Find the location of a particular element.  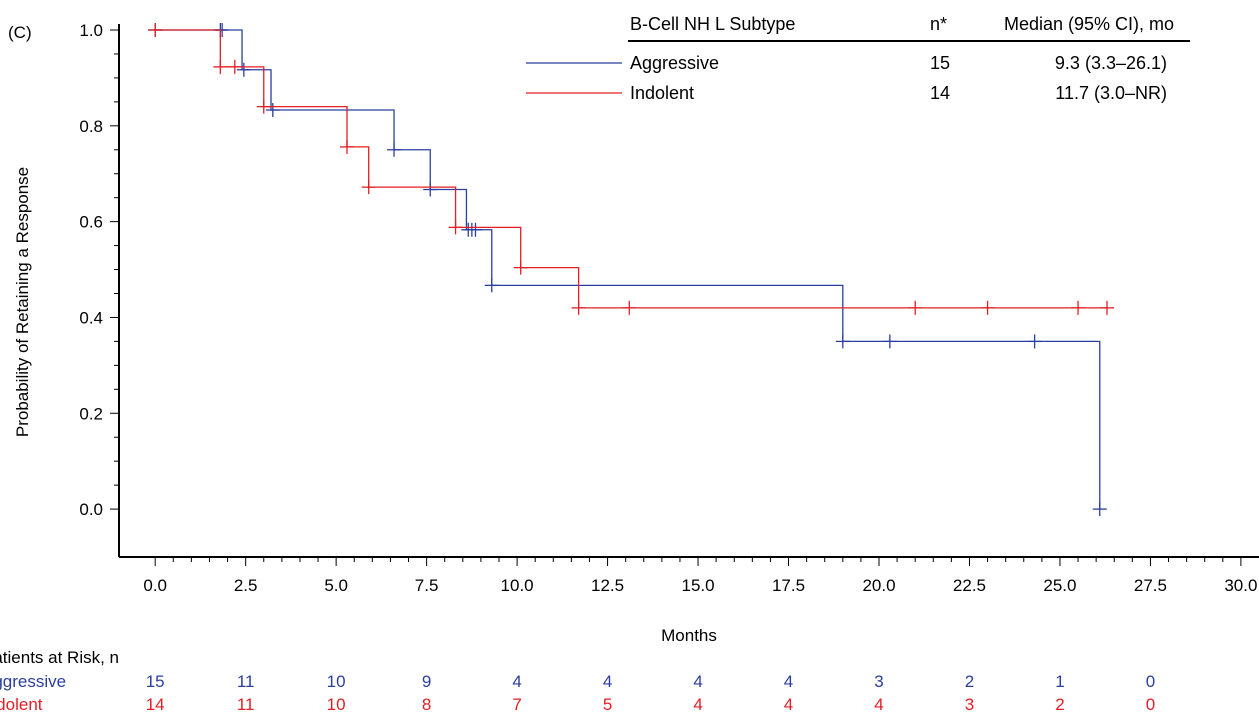

legend-header-n: n* is located at coordinates (938, 24).